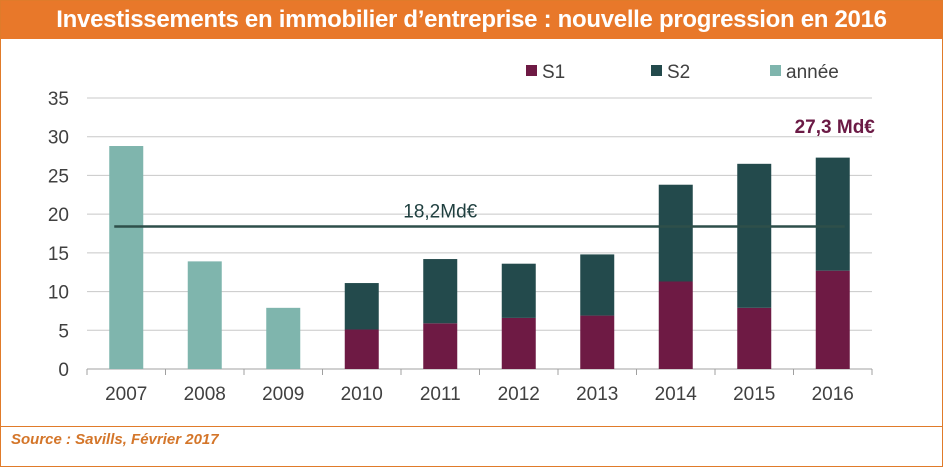 The height and width of the screenshot is (467, 943). What do you see at coordinates (675, 233) in the screenshot?
I see `bar-s2-2014` at bounding box center [675, 233].